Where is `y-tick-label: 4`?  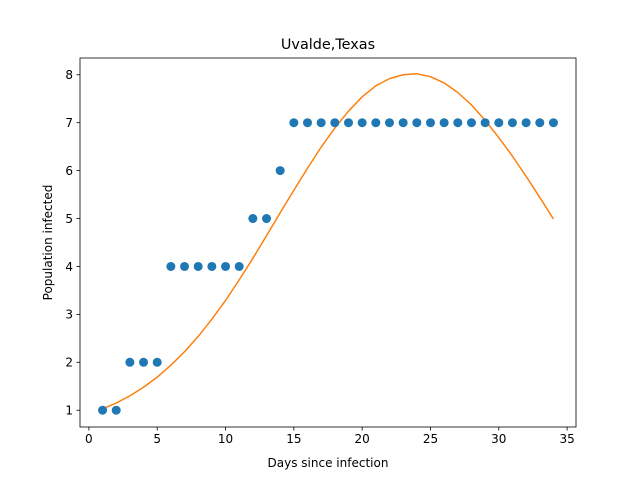
y-tick-label: 4 is located at coordinates (69, 267).